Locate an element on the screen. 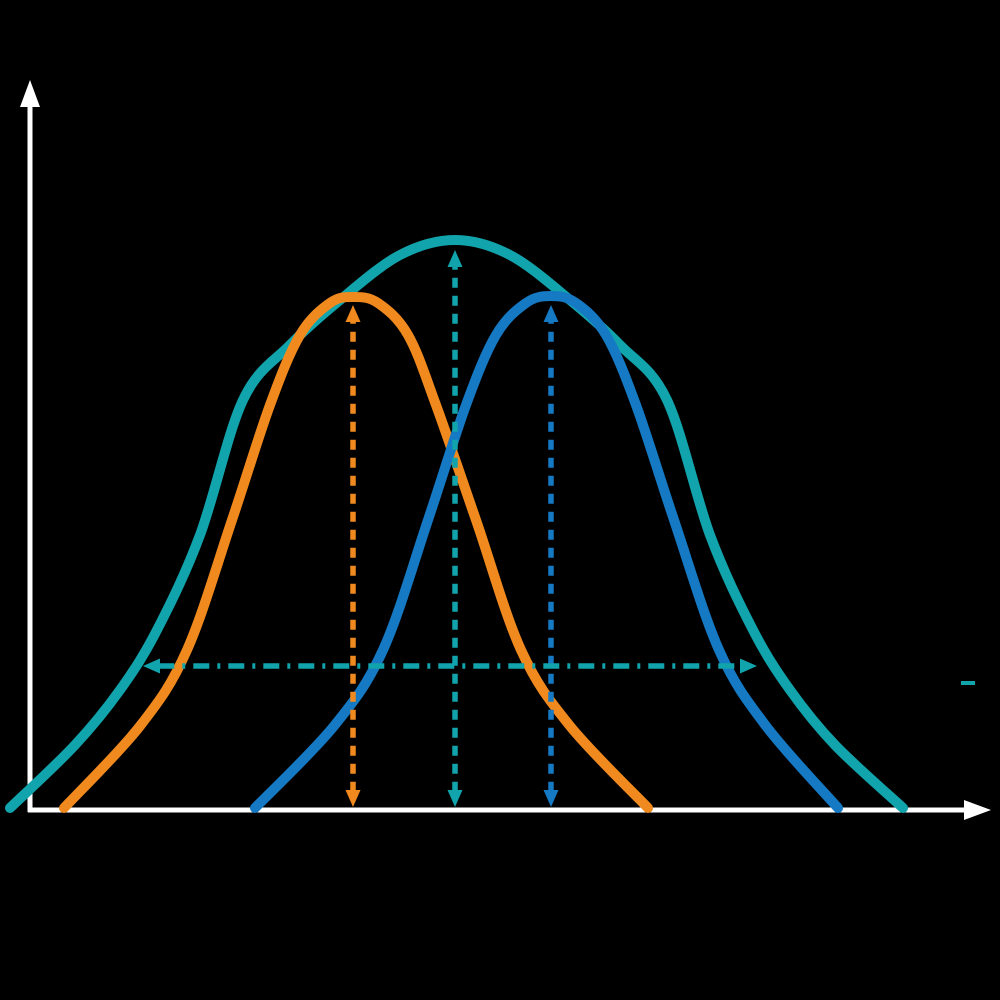 This screenshot has width=1000, height=1000. y-axis-arrowhead is located at coordinates (30, 93).